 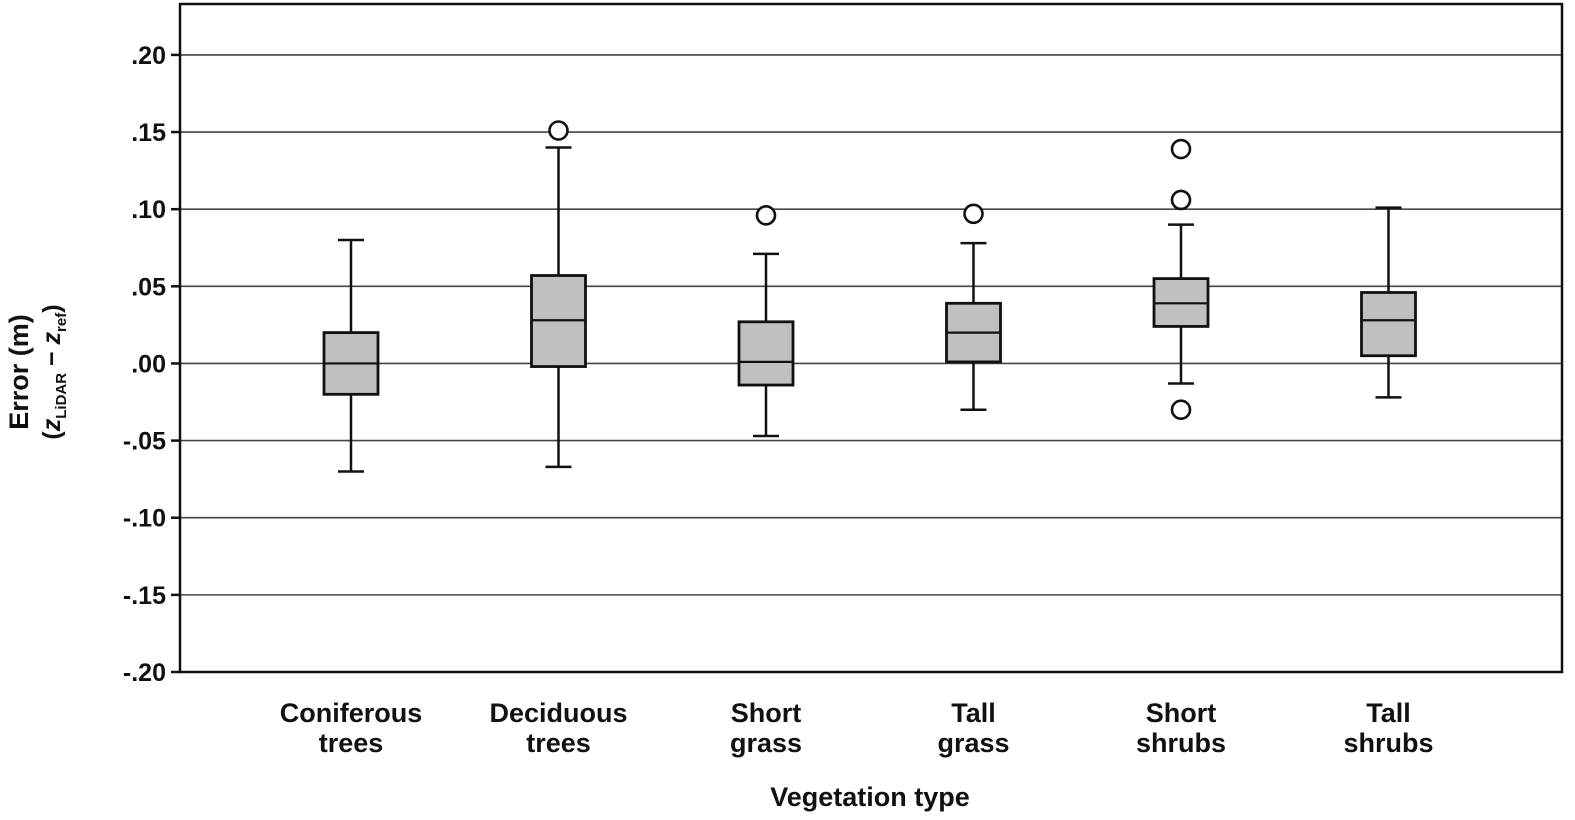 I want to click on y-axis-title-formula: (zLiDAR − zref), so click(x=54, y=371).